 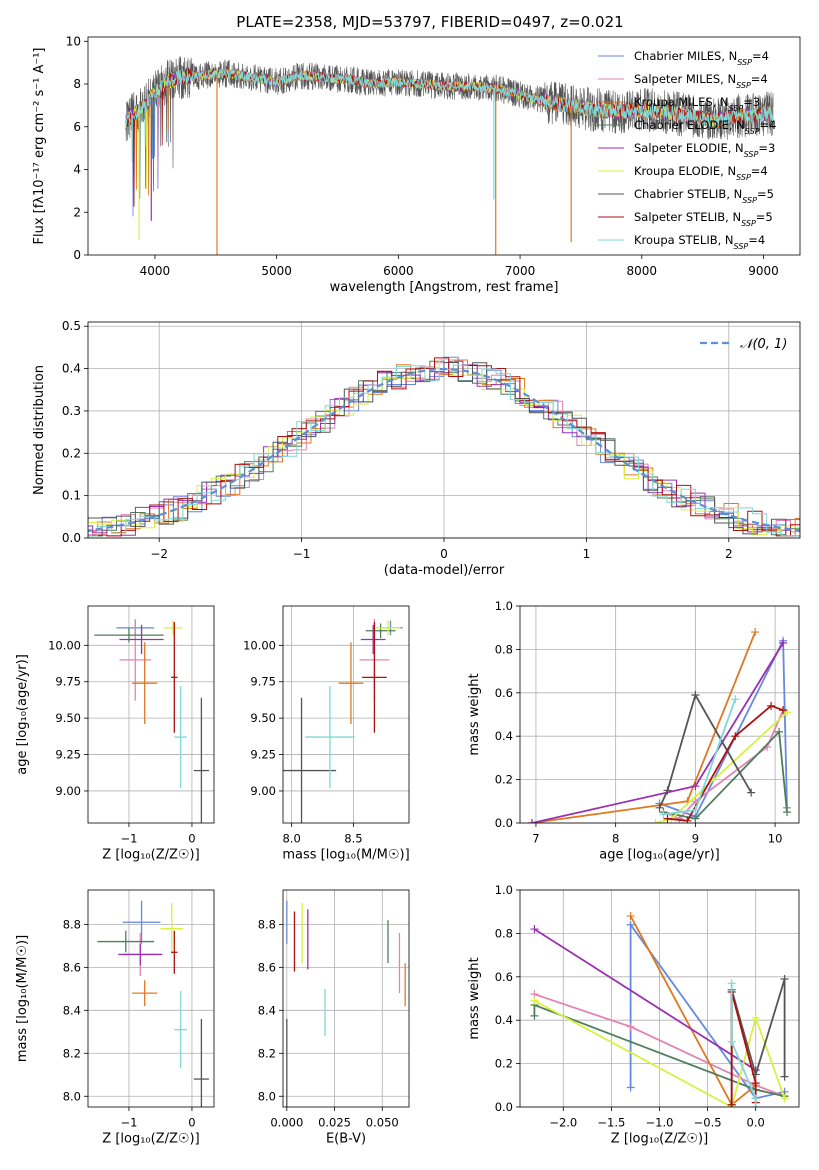 What do you see at coordinates (642, 271) in the screenshot?
I see `x-tick-label: 8000` at bounding box center [642, 271].